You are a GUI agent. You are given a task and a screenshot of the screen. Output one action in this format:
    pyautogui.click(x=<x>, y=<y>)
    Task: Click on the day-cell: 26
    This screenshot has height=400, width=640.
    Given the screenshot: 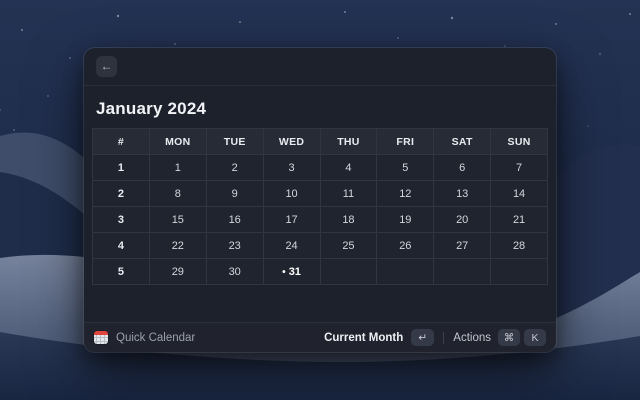 What is the action you would take?
    pyautogui.click(x=405, y=245)
    